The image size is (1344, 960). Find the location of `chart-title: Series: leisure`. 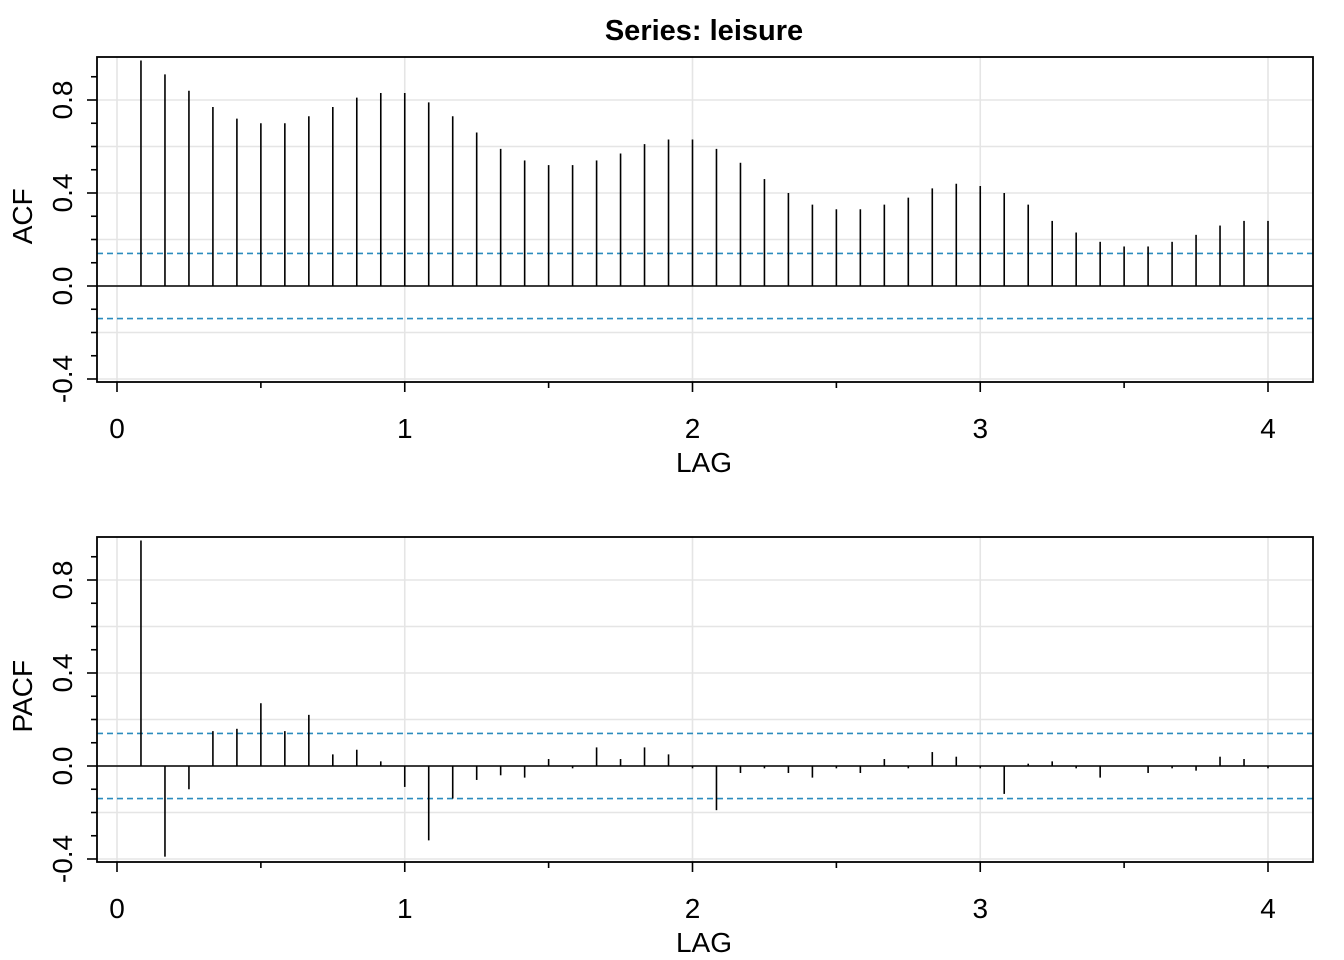

chart-title: Series: leisure is located at coordinates (704, 31).